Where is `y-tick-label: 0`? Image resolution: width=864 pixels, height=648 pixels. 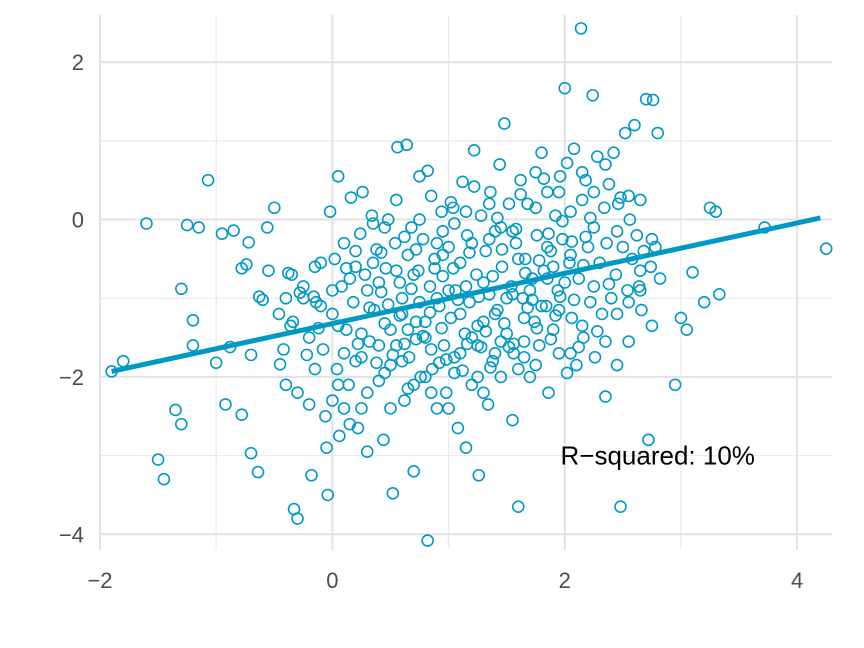 y-tick-label: 0 is located at coordinates (78, 220).